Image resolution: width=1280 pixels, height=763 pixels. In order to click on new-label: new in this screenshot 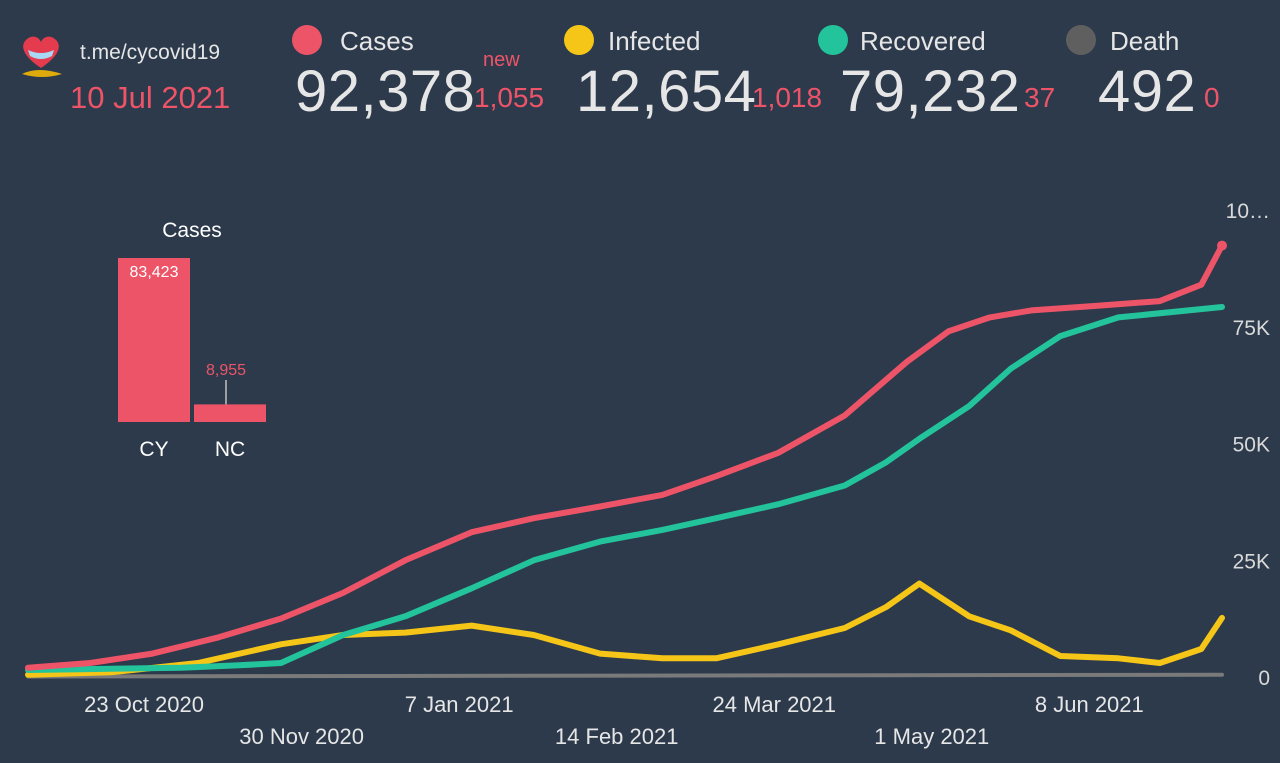, I will do `click(501, 60)`.